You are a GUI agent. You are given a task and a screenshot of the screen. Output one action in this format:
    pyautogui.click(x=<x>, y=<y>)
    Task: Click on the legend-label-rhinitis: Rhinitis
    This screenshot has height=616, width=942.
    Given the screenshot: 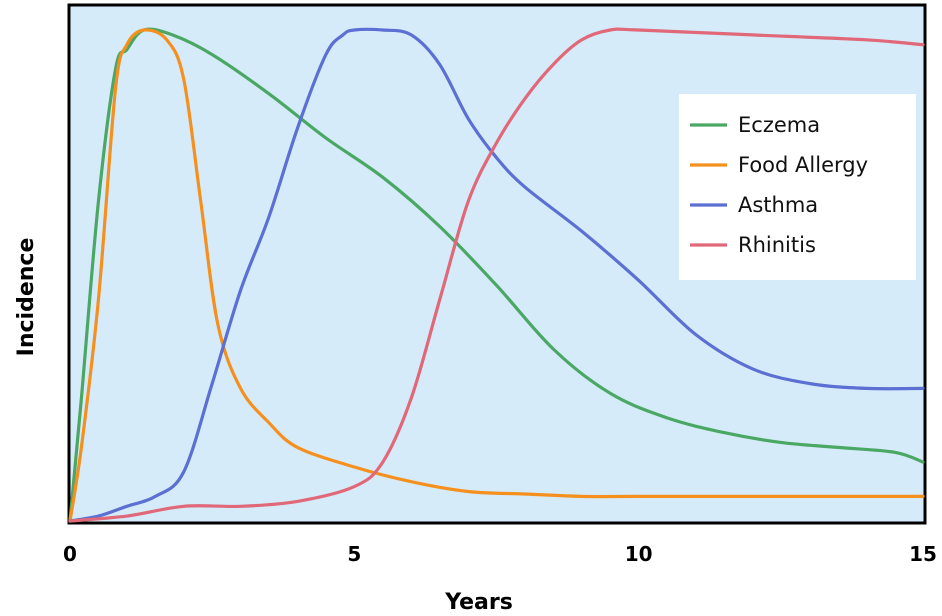 What is the action you would take?
    pyautogui.click(x=777, y=245)
    